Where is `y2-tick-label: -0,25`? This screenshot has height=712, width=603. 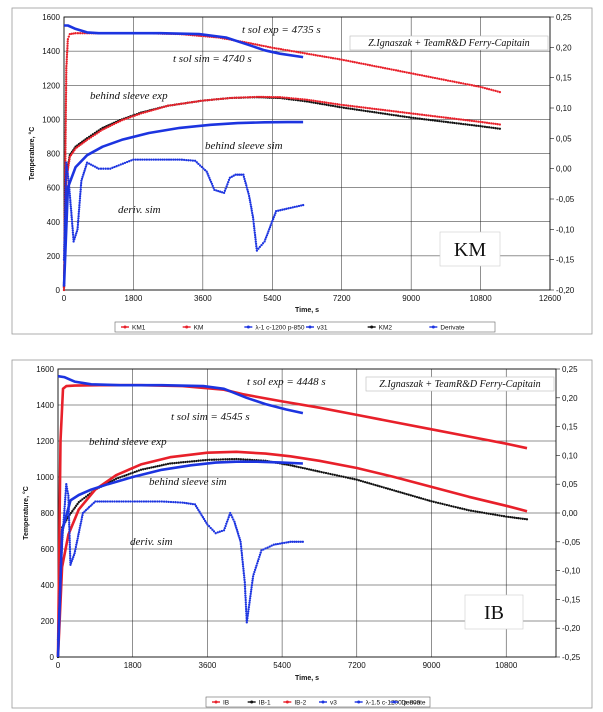 y2-tick-label: -0,25 is located at coordinates (571, 657).